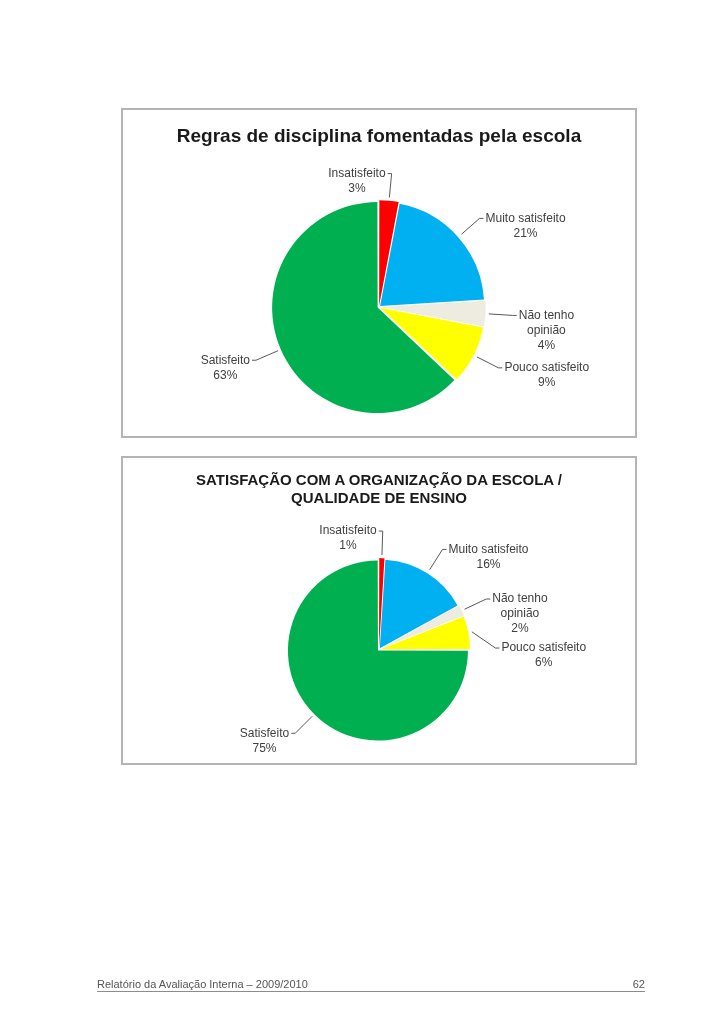 This screenshot has width=728, height=1030. I want to click on data-label: 3%, so click(357, 187).